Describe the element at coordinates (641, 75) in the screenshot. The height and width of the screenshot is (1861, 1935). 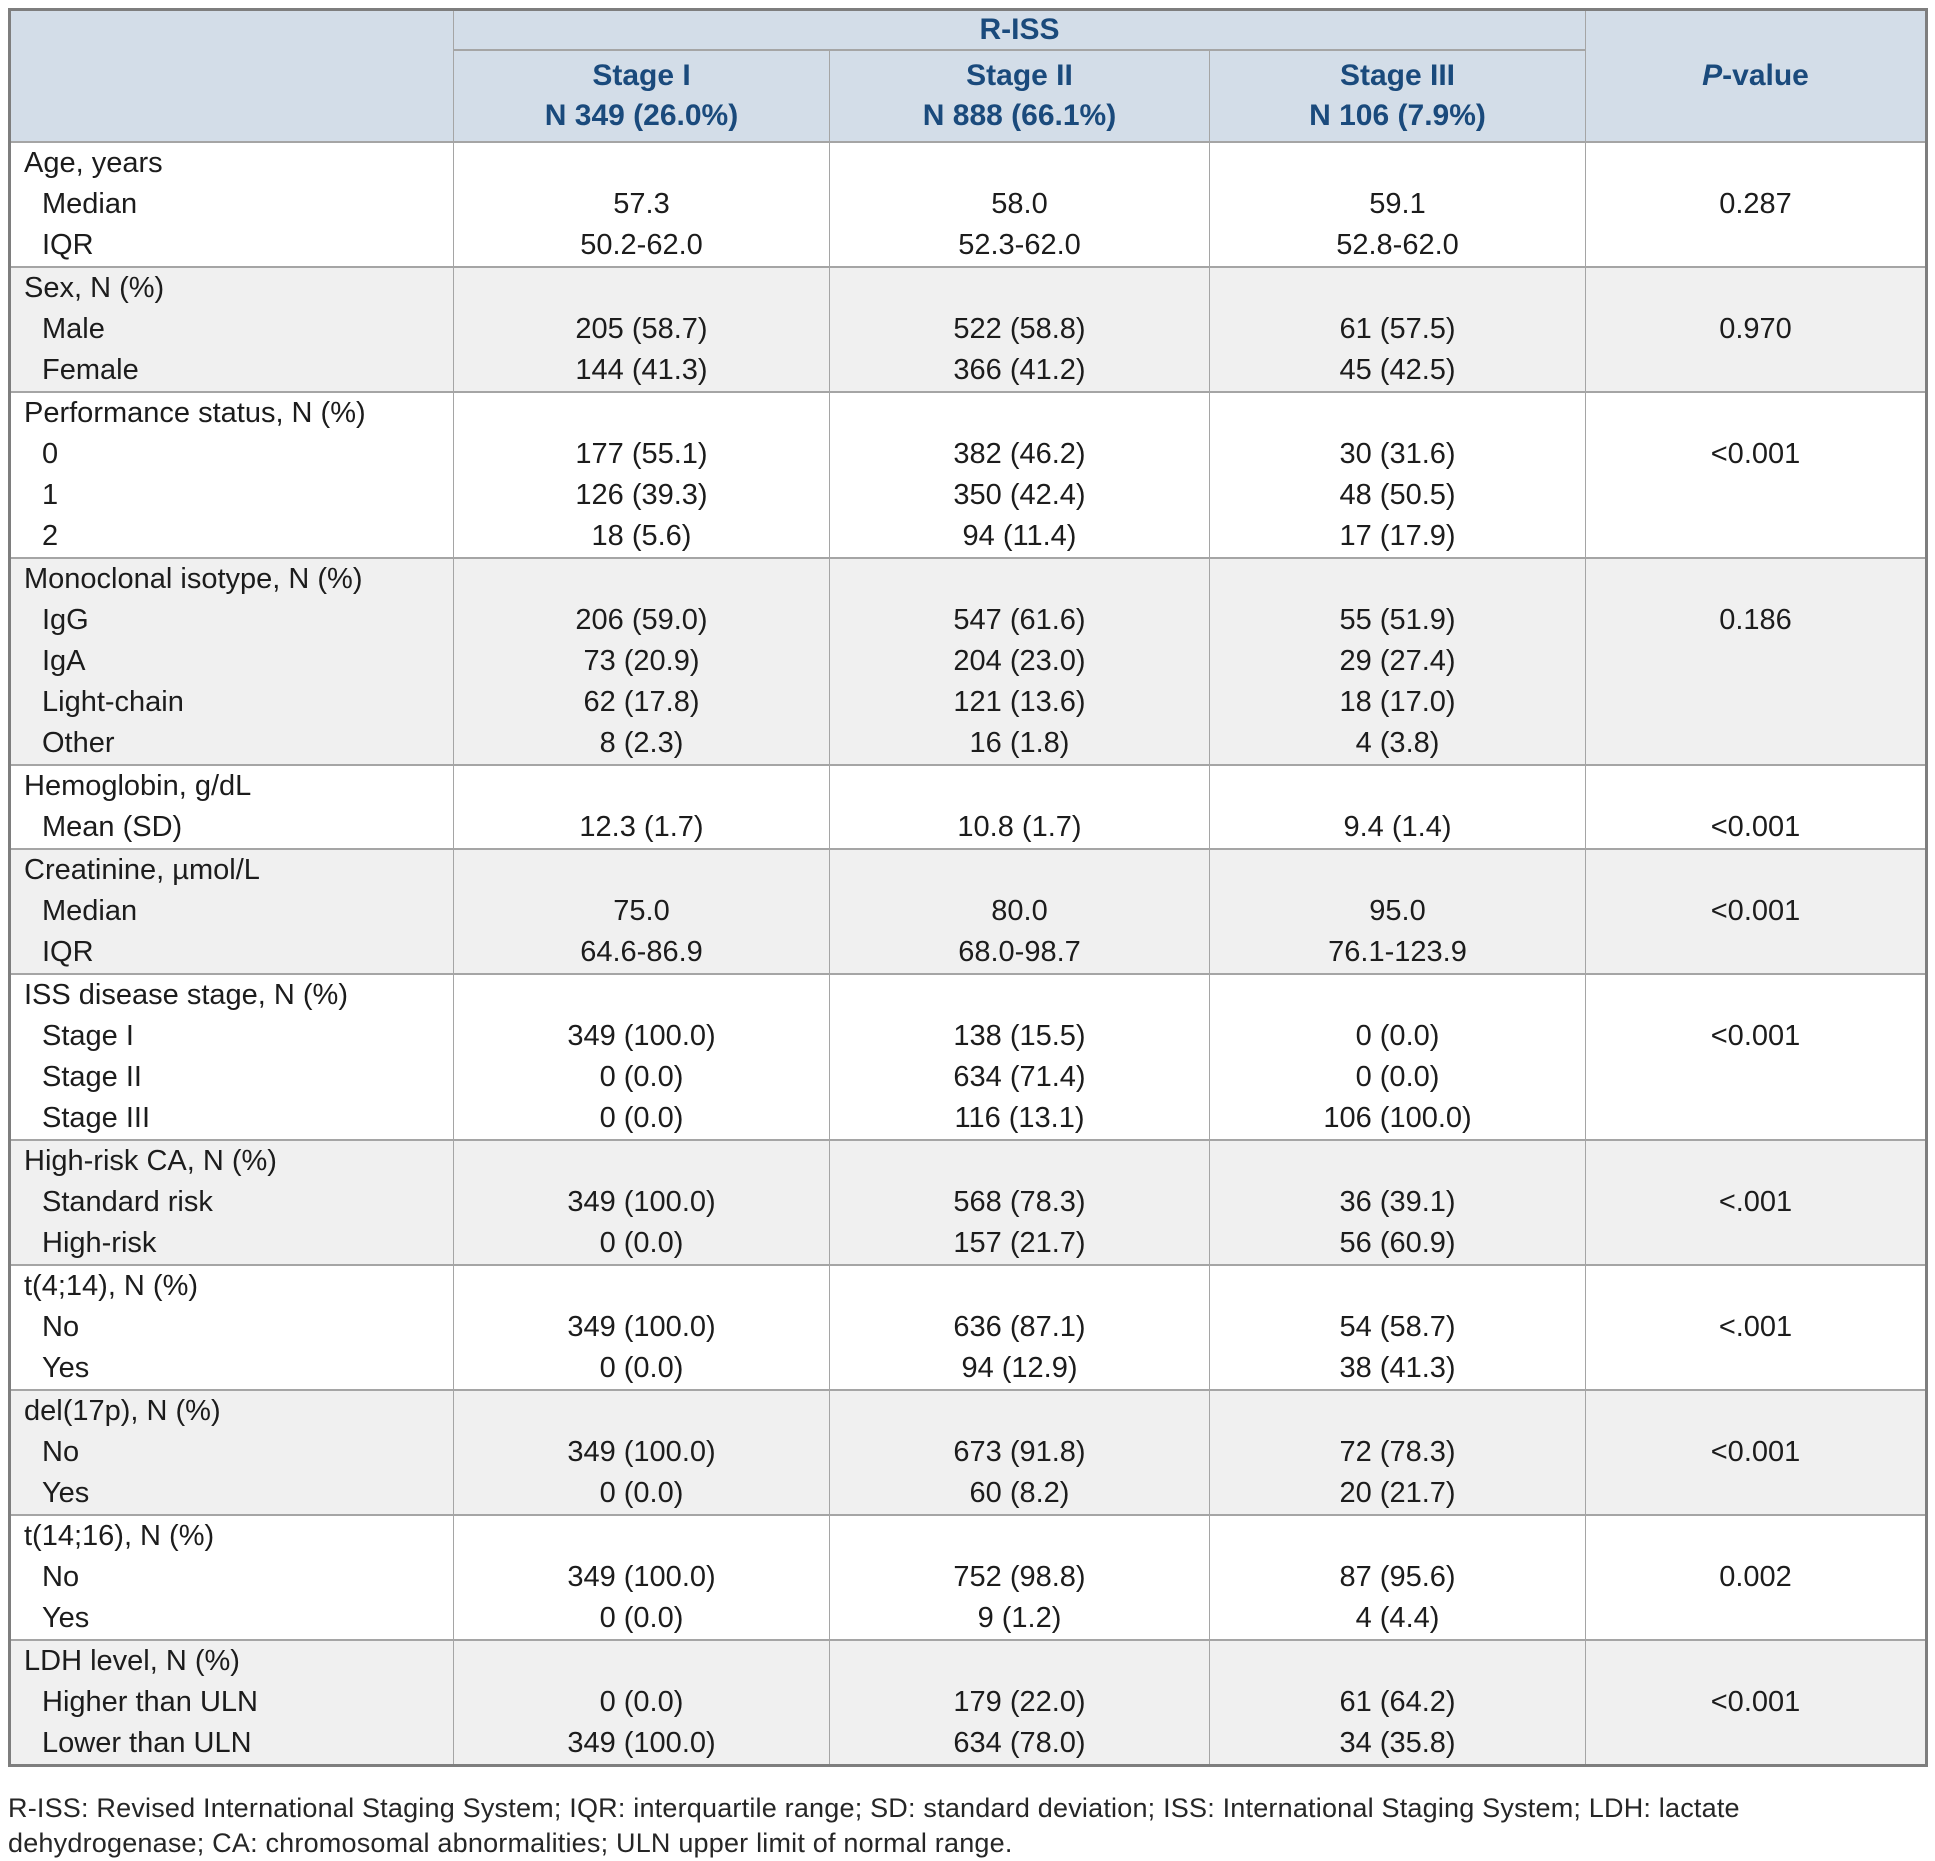
I see `stage1-title: Stage I` at that location.